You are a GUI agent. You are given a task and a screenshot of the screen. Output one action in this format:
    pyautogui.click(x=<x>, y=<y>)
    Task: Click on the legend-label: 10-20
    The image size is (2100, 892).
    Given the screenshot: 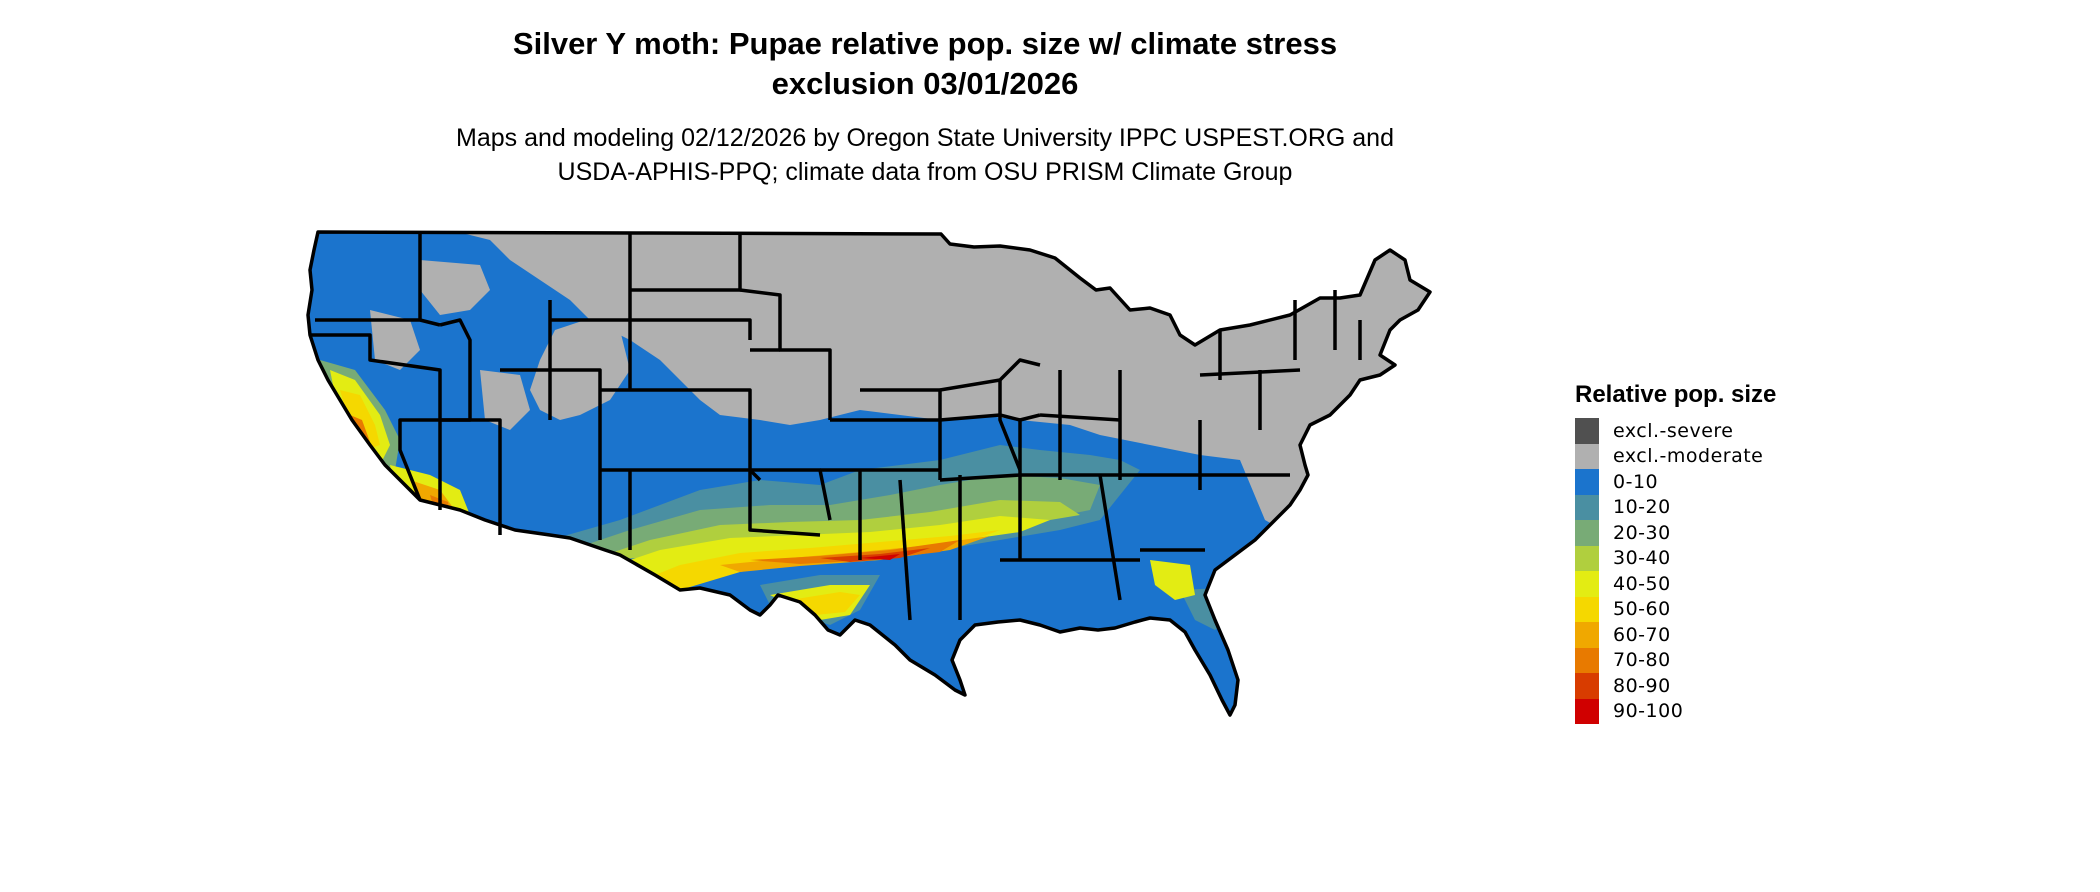 What is the action you would take?
    pyautogui.click(x=1642, y=507)
    